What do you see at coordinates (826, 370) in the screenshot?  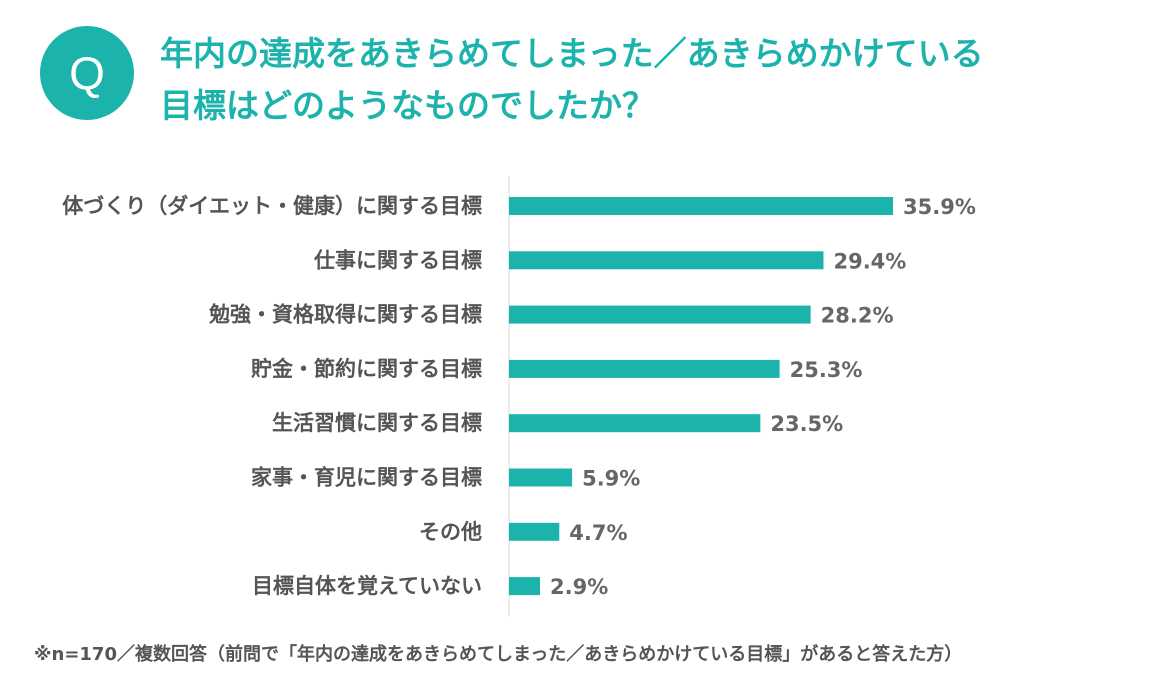 I see `value-label: 25.3%` at bounding box center [826, 370].